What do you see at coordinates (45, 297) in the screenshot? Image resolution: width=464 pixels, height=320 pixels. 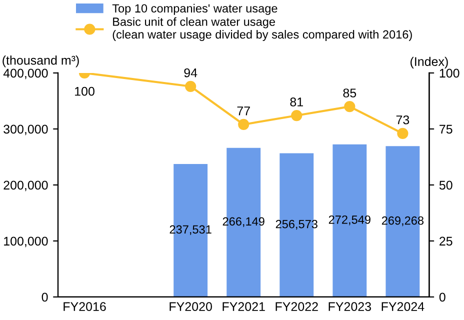 I see `y-tick-label: 0` at bounding box center [45, 297].